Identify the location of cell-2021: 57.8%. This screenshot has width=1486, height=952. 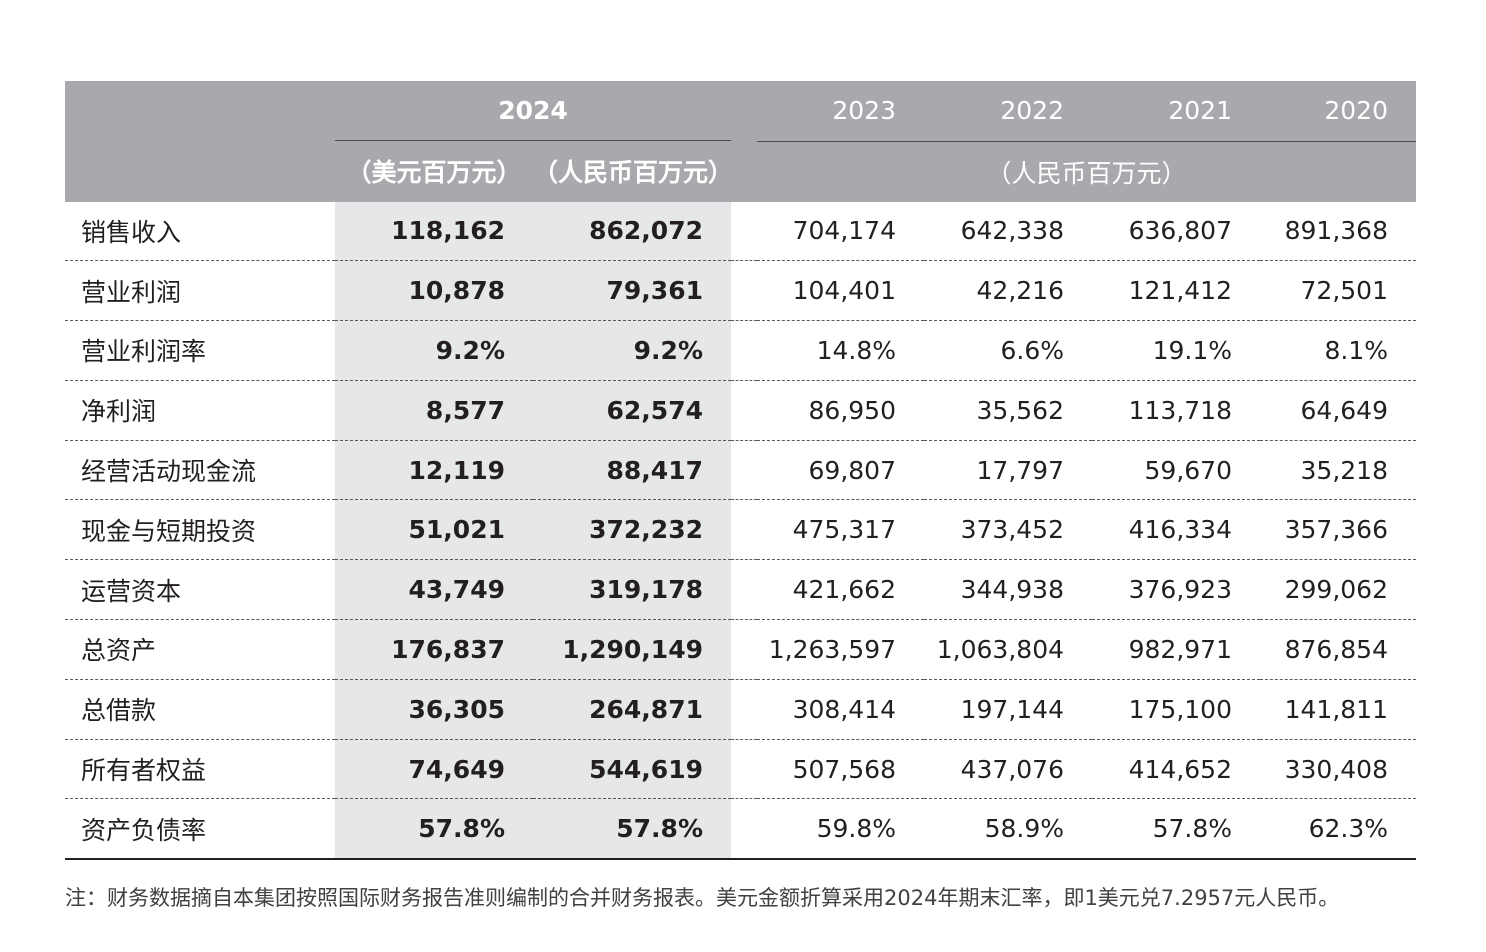
(1176, 829).